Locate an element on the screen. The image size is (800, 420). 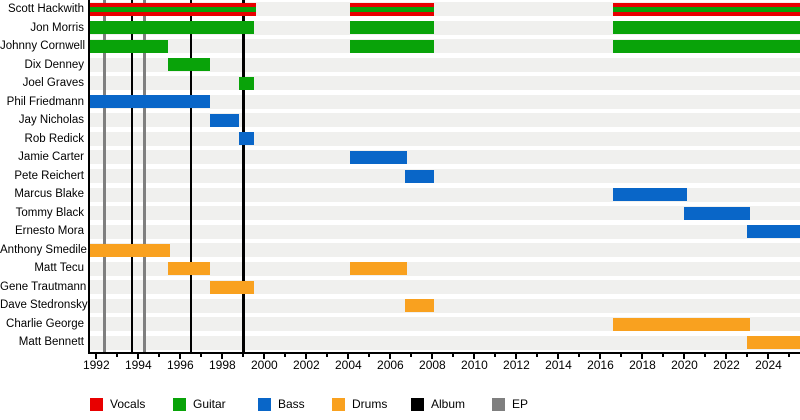
timeline-bar-marcus-blake is located at coordinates (650, 195).